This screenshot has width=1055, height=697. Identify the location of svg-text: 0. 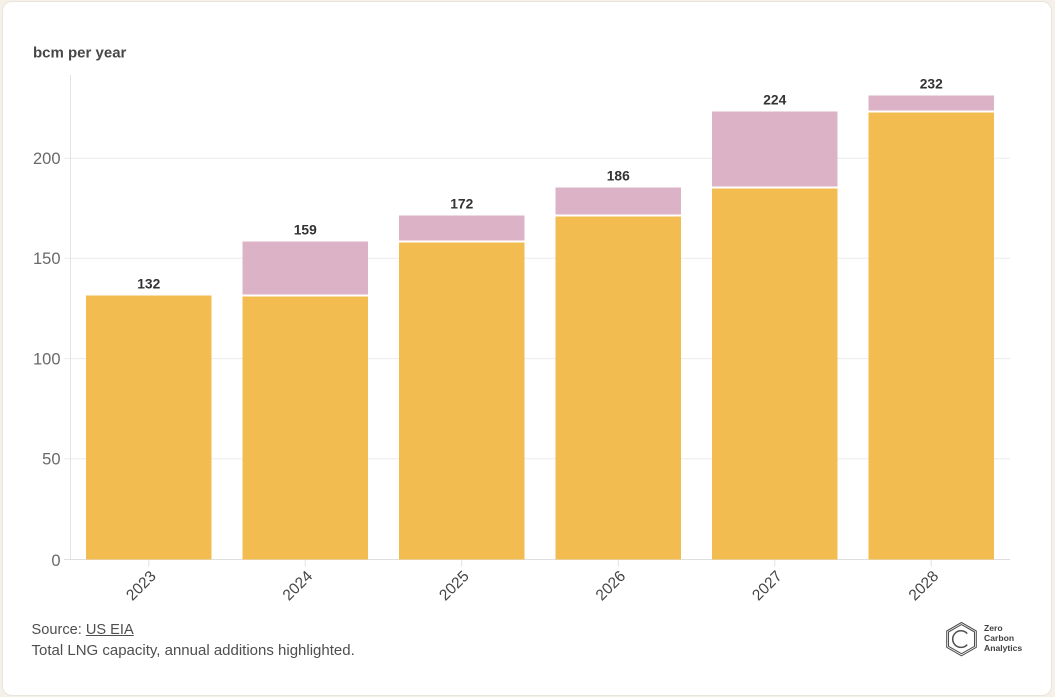
(55, 561).